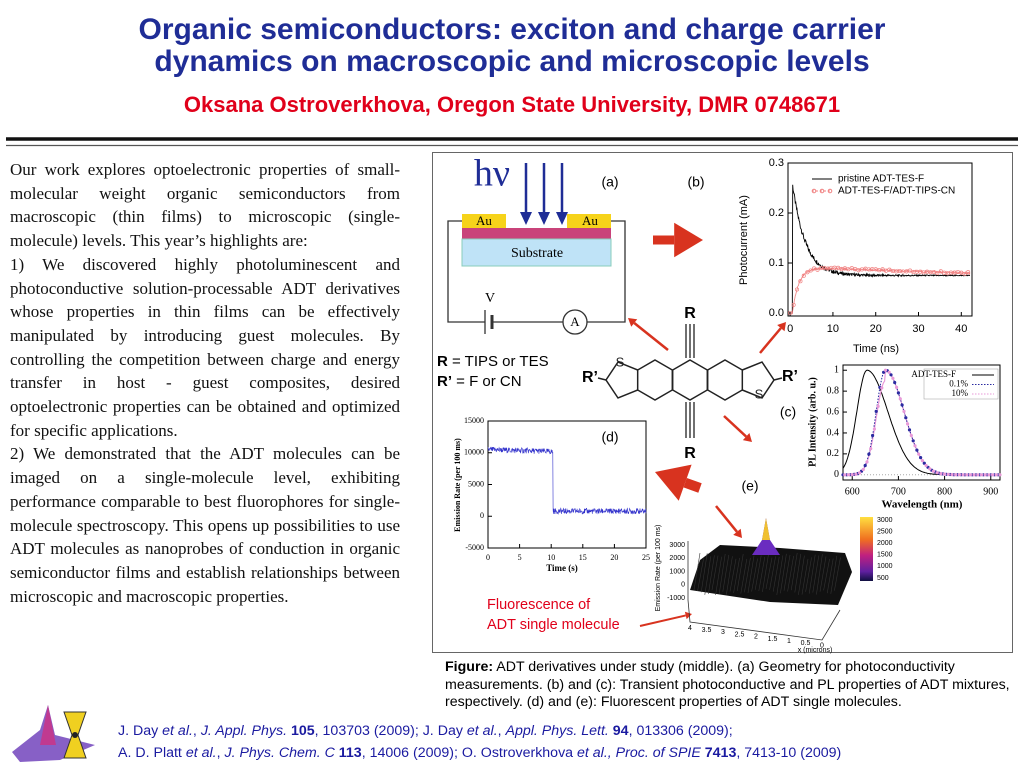 The image size is (1024, 768). What do you see at coordinates (815, 650) in the screenshot?
I see `x-axis-label: x (microns)` at bounding box center [815, 650].